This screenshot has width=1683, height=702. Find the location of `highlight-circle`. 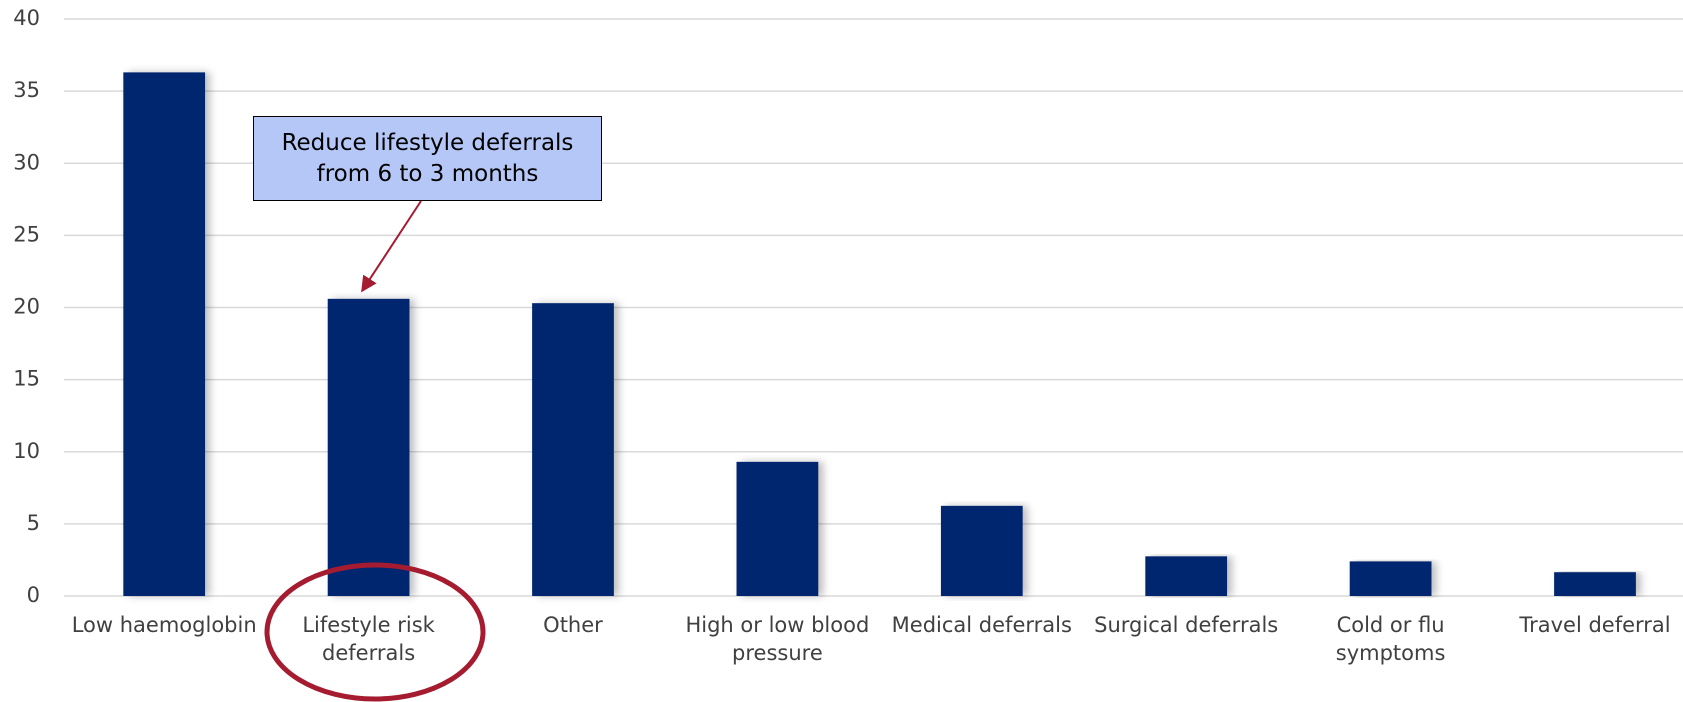

highlight-circle is located at coordinates (375, 632).